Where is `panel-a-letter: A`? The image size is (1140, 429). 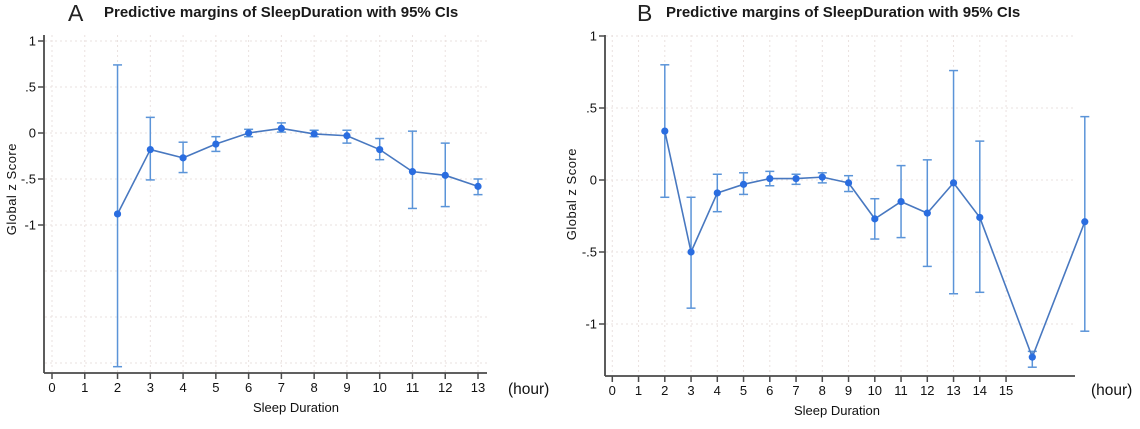 panel-a-letter: A is located at coordinates (76, 13).